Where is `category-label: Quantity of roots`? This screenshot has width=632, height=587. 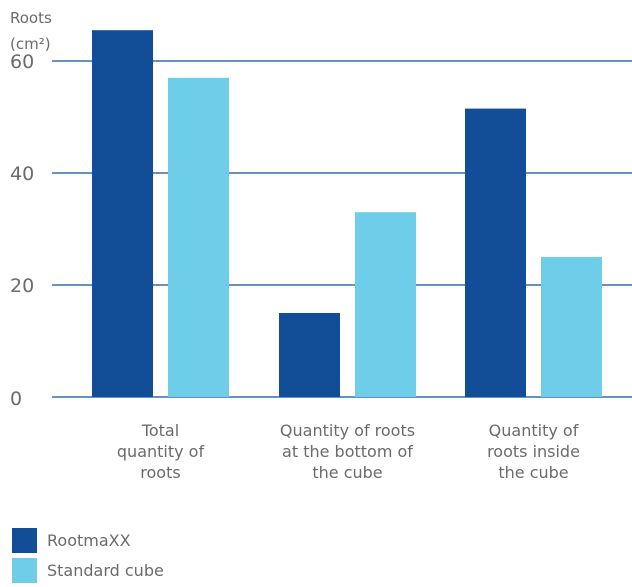
category-label: Quantity of roots is located at coordinates (347, 430).